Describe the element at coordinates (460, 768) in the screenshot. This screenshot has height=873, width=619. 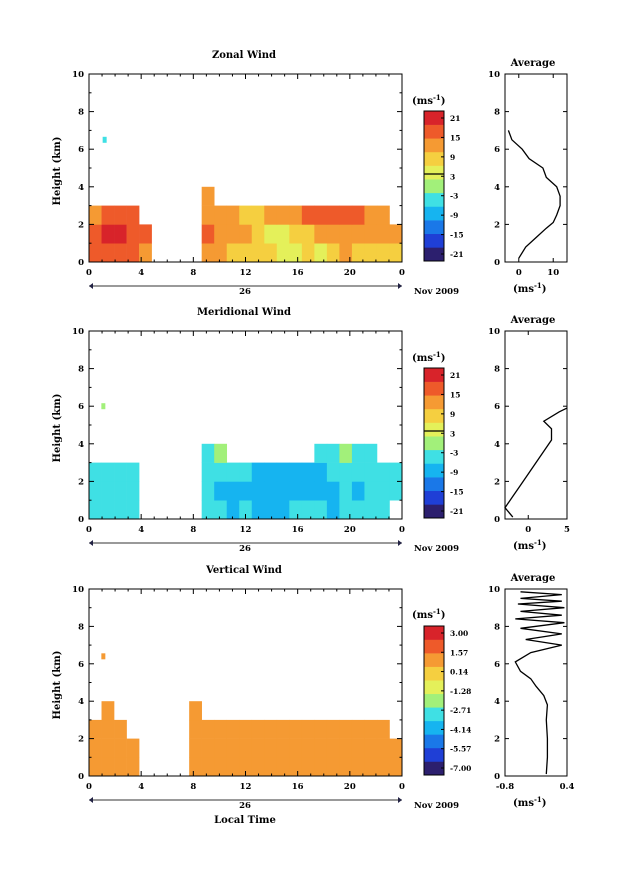
I see `colorbar-tick-label: -7.00` at that location.